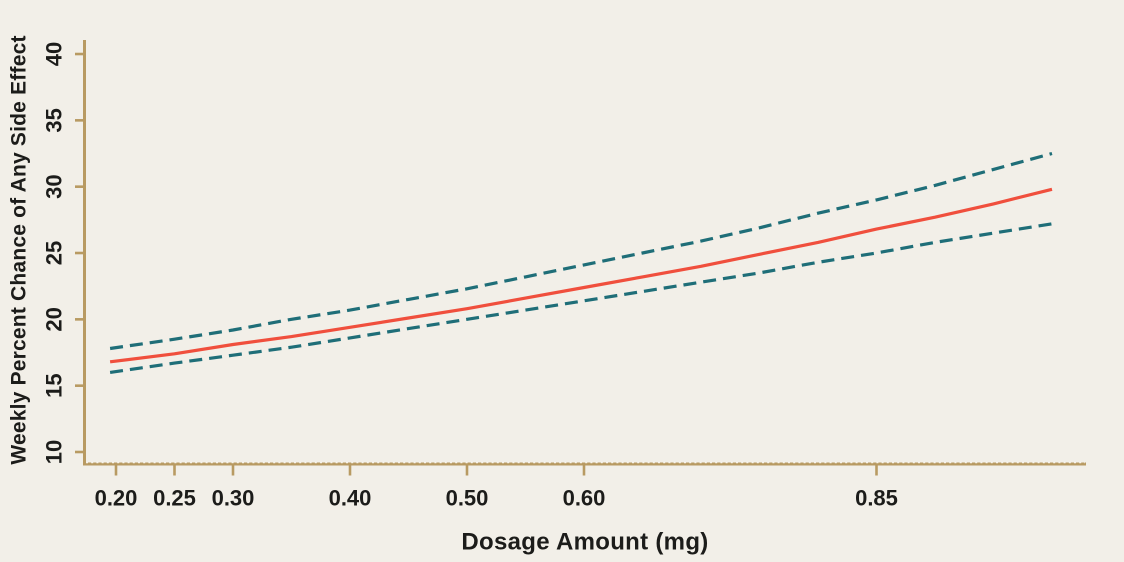 This screenshot has width=1124, height=562. Describe the element at coordinates (19, 249) in the screenshot. I see `y-axis-title: Weekly Percent Chance of Any Side Effect` at that location.